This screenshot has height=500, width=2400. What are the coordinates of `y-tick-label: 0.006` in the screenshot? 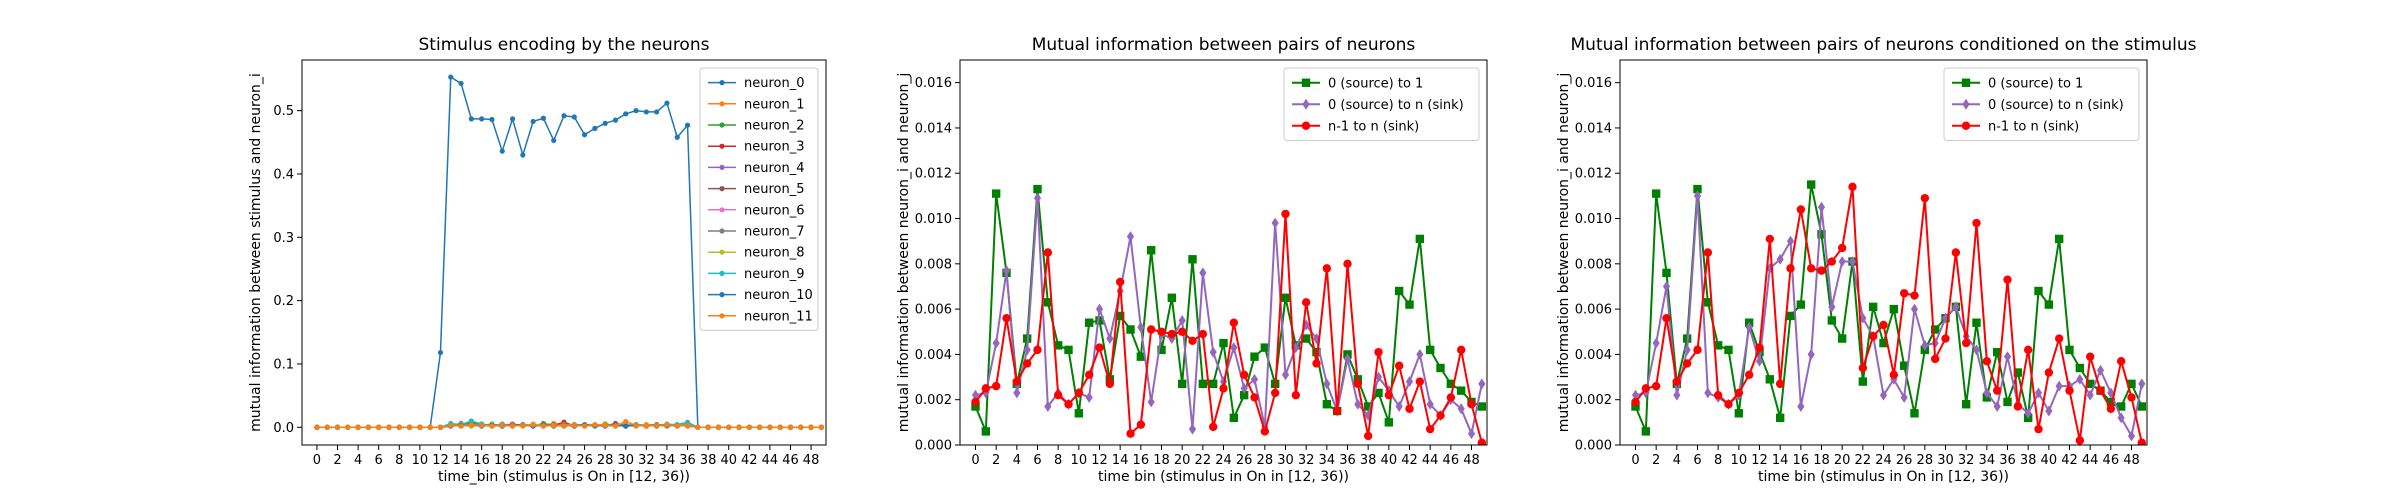 It's located at (1593, 310).